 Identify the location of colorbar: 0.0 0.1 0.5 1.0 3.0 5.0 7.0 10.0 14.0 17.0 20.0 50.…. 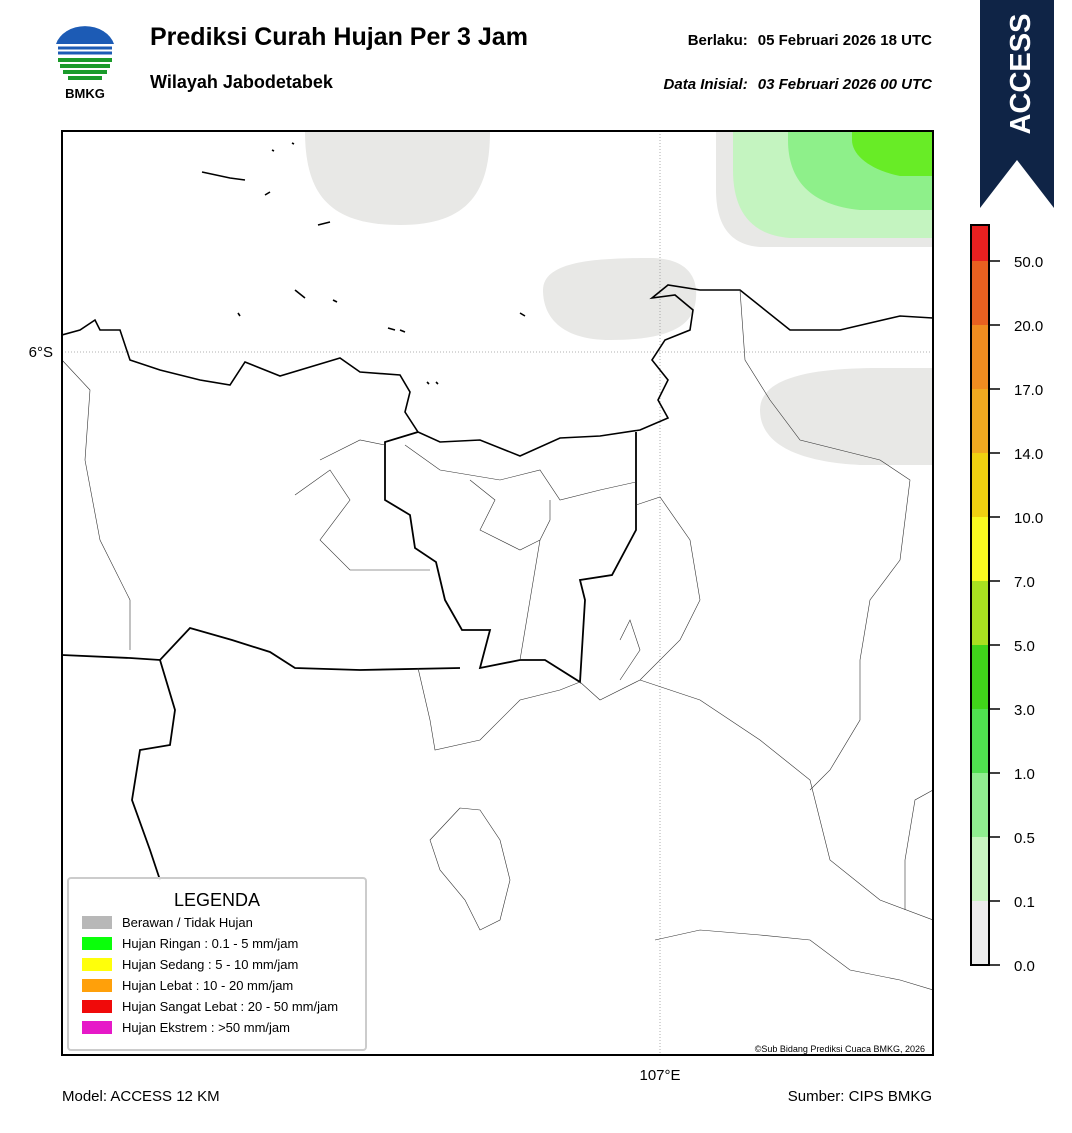
(1006, 599).